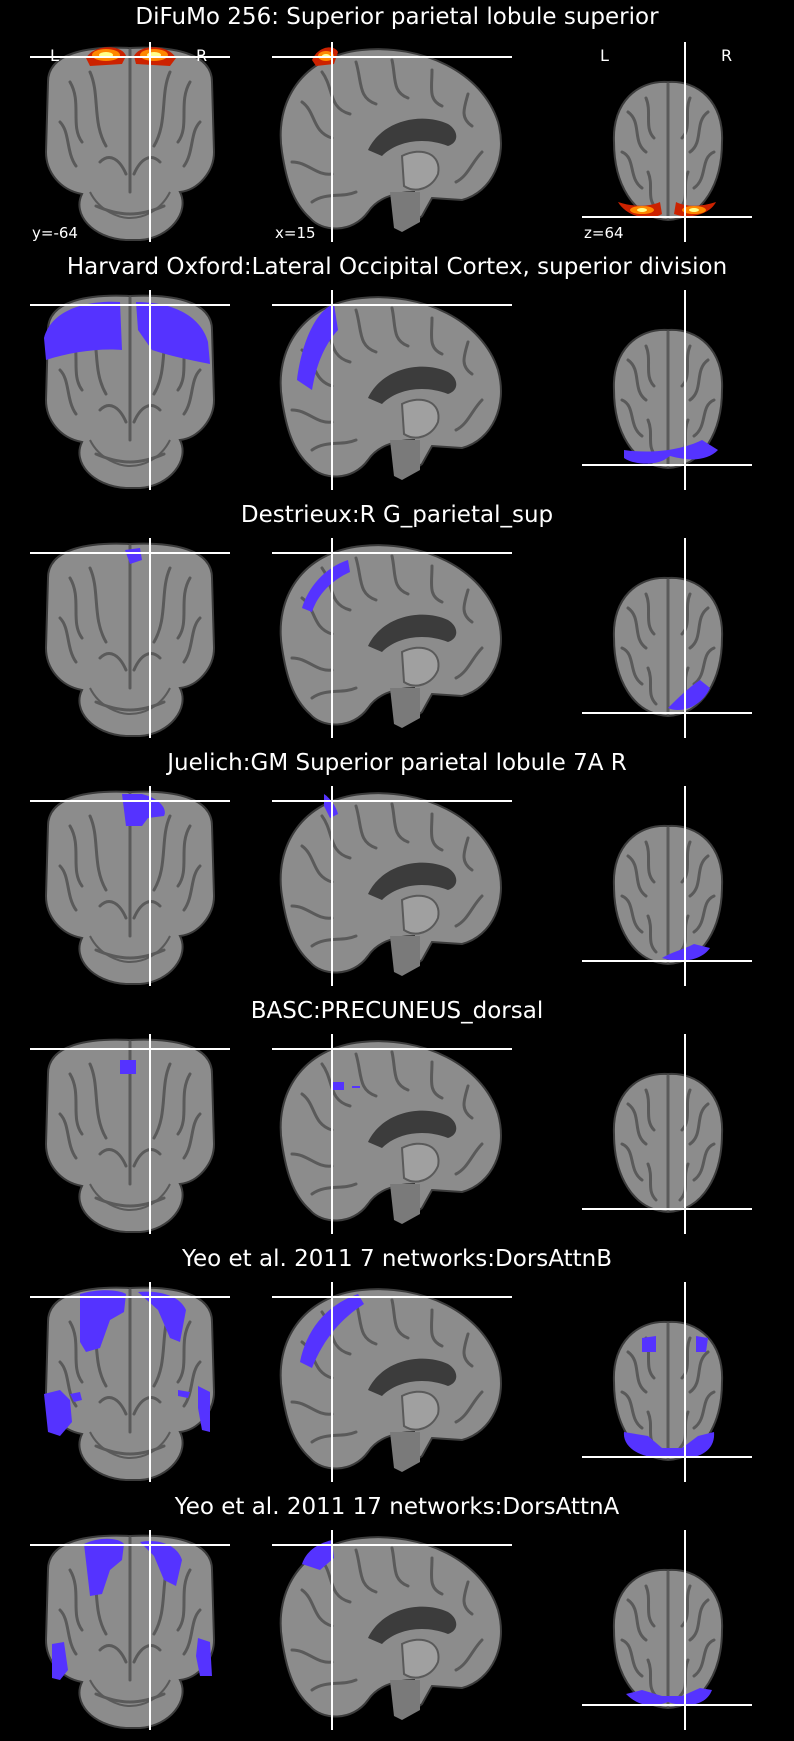 This screenshot has width=794, height=1741. I want to click on right-label: R, so click(727, 55).